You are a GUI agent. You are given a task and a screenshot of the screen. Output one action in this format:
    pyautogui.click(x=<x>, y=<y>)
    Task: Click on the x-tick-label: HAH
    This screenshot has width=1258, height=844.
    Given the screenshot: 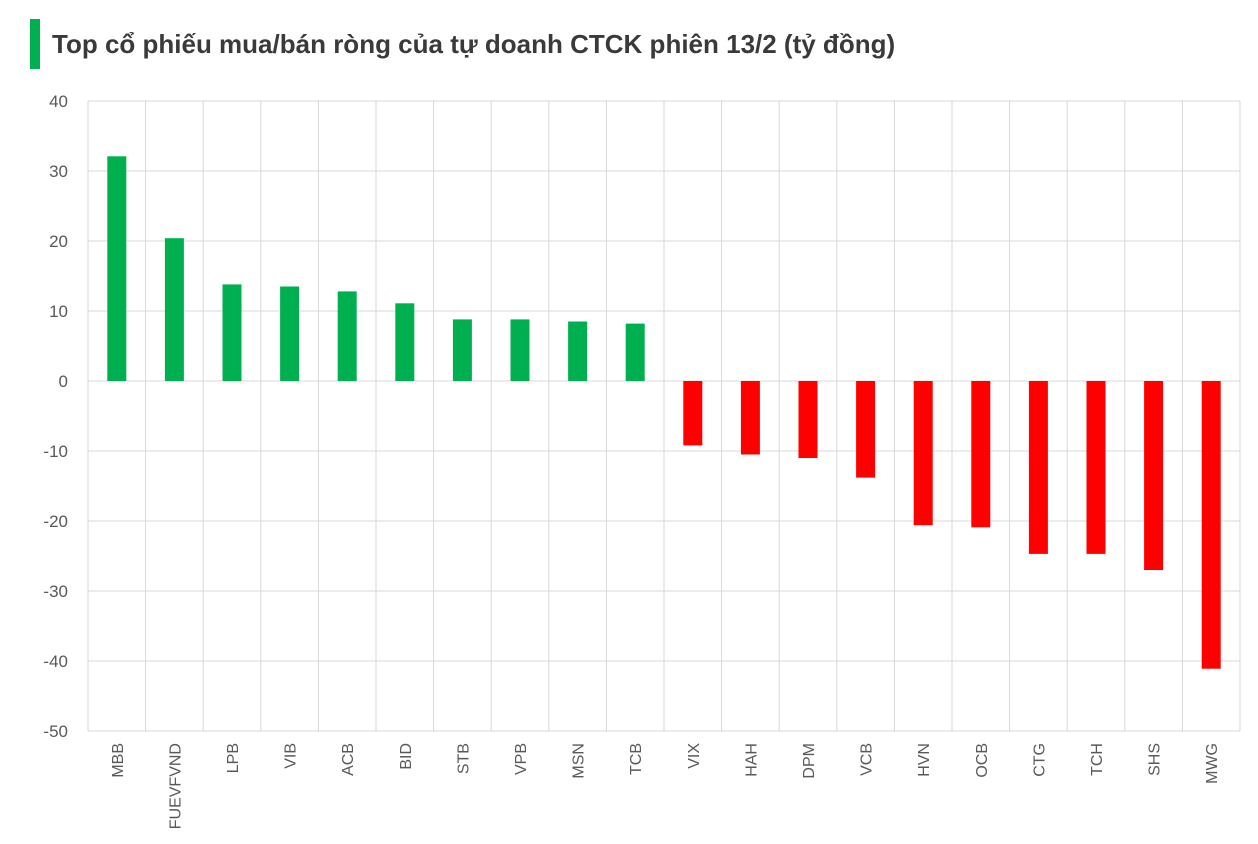 What is the action you would take?
    pyautogui.click(x=751, y=760)
    